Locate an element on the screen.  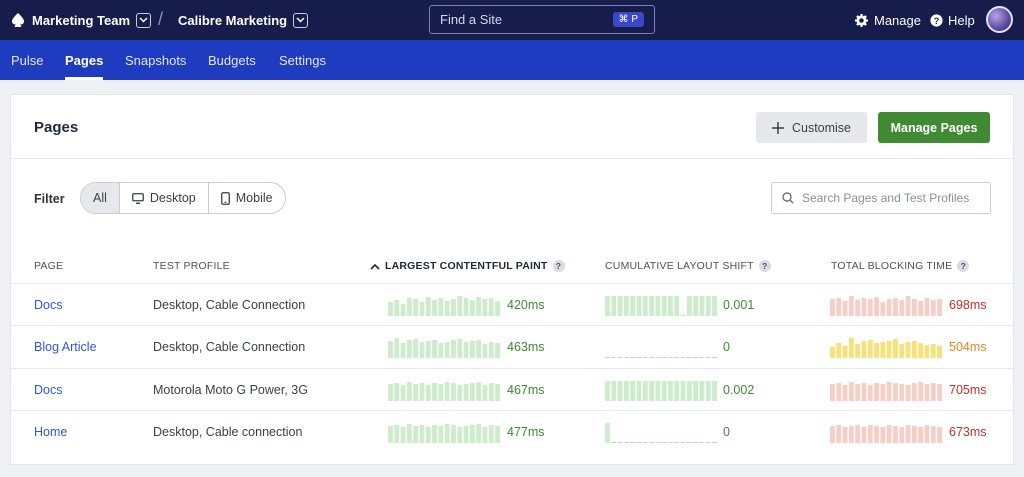
team-switcher: Marketing Team is located at coordinates (81, 20).